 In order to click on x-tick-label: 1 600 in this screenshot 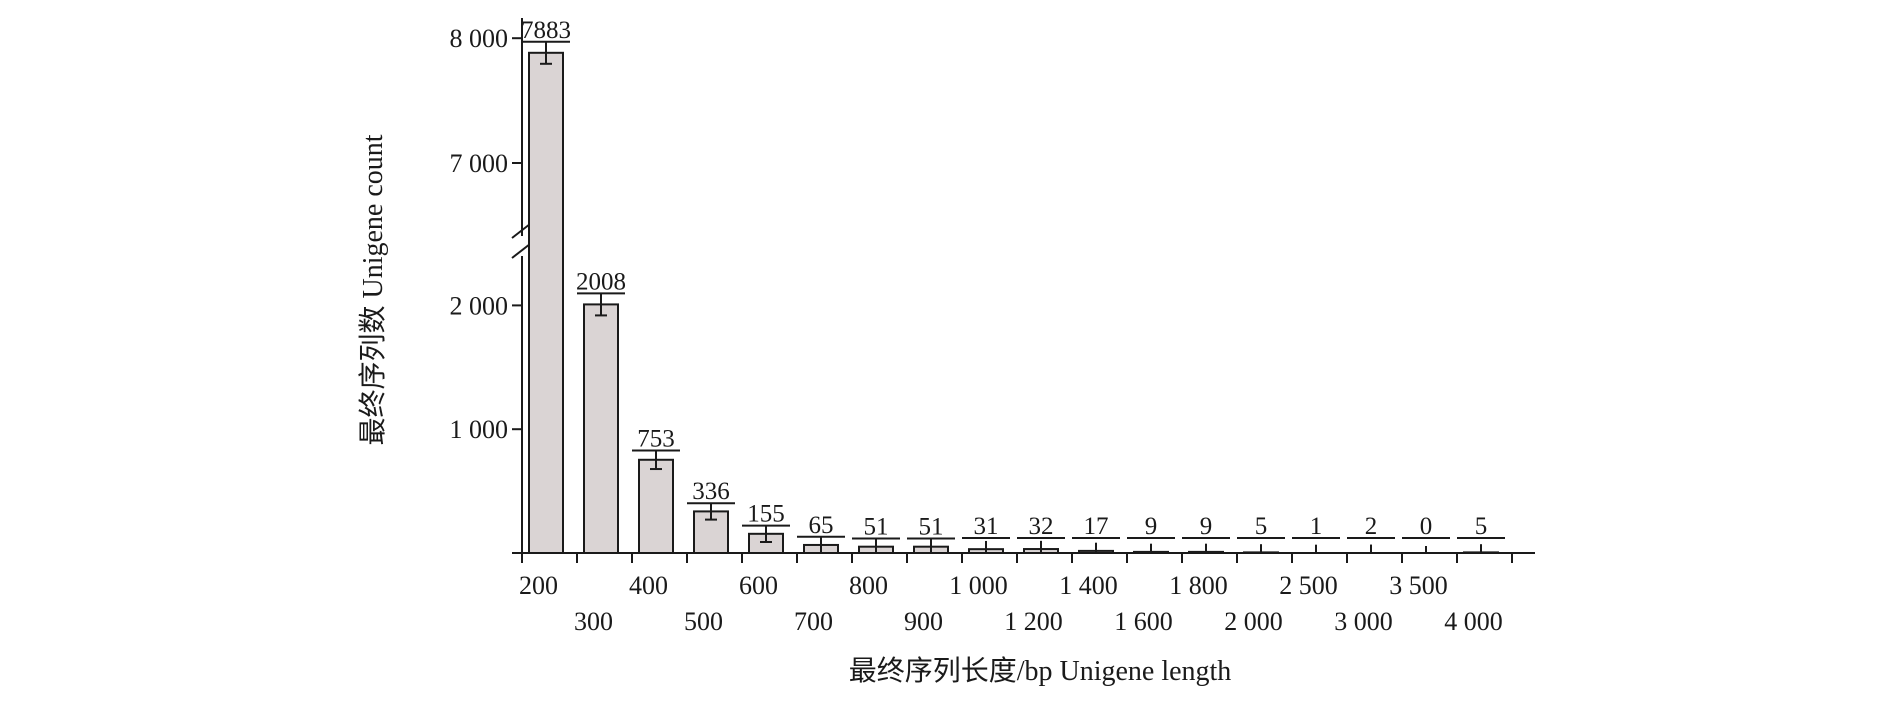, I will do `click(1143, 621)`.